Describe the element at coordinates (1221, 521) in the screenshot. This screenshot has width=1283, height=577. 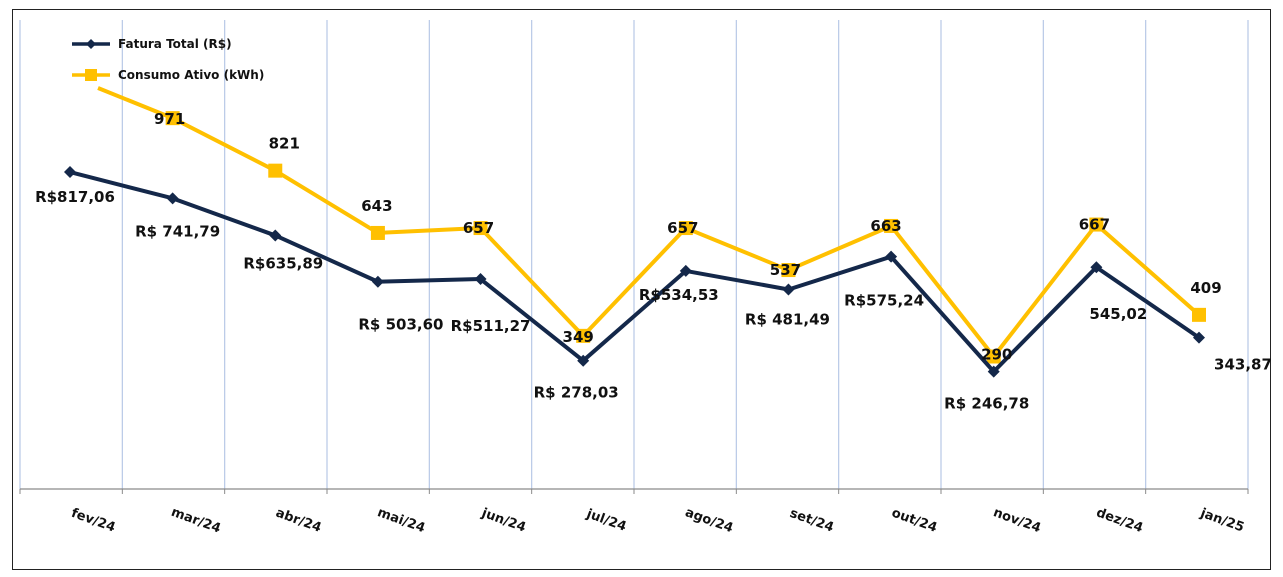
I see `x-tick-label: jan/25` at that location.